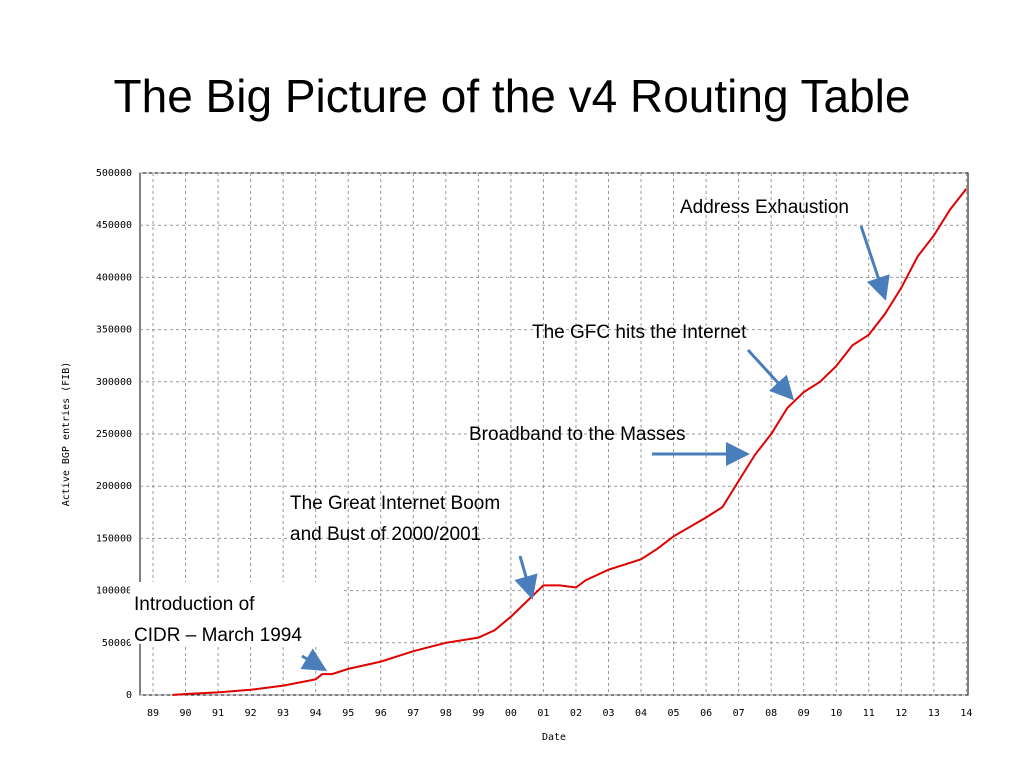 The image size is (1024, 768). What do you see at coordinates (316, 713) in the screenshot?
I see `x-tick-label: 94` at bounding box center [316, 713].